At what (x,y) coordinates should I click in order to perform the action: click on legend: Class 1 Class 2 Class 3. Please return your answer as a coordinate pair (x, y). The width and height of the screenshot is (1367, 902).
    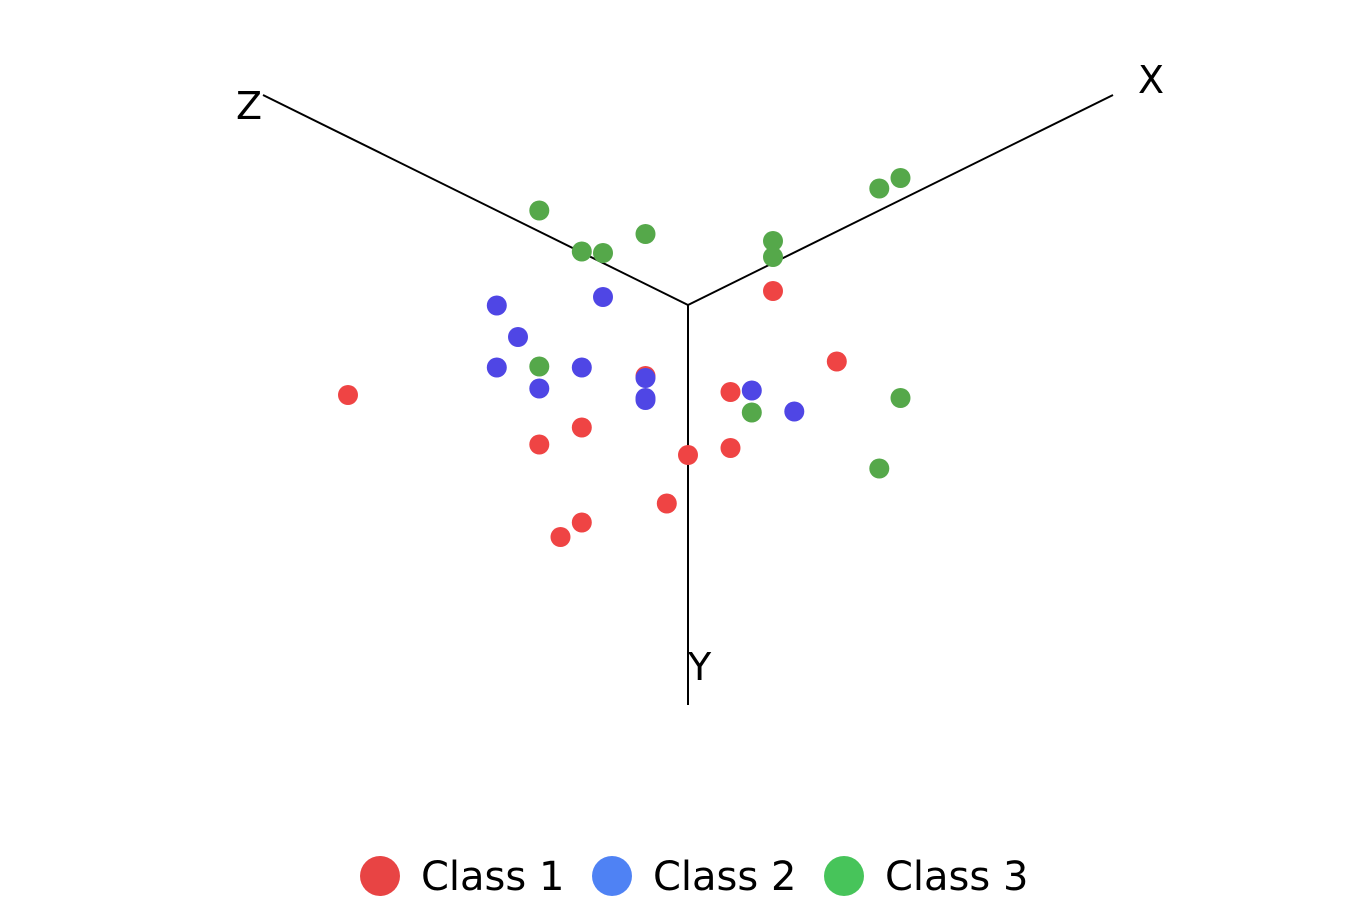
    Looking at the image, I should click on (694, 877).